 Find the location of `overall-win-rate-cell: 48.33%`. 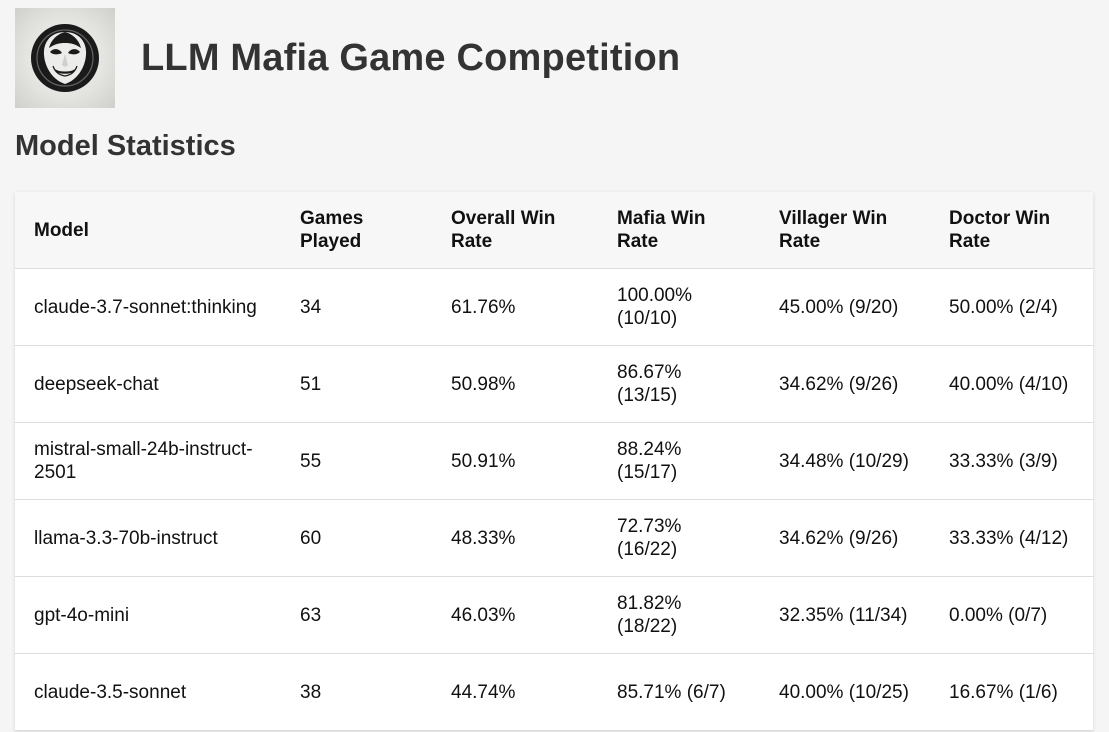

overall-win-rate-cell: 48.33% is located at coordinates (515, 538).